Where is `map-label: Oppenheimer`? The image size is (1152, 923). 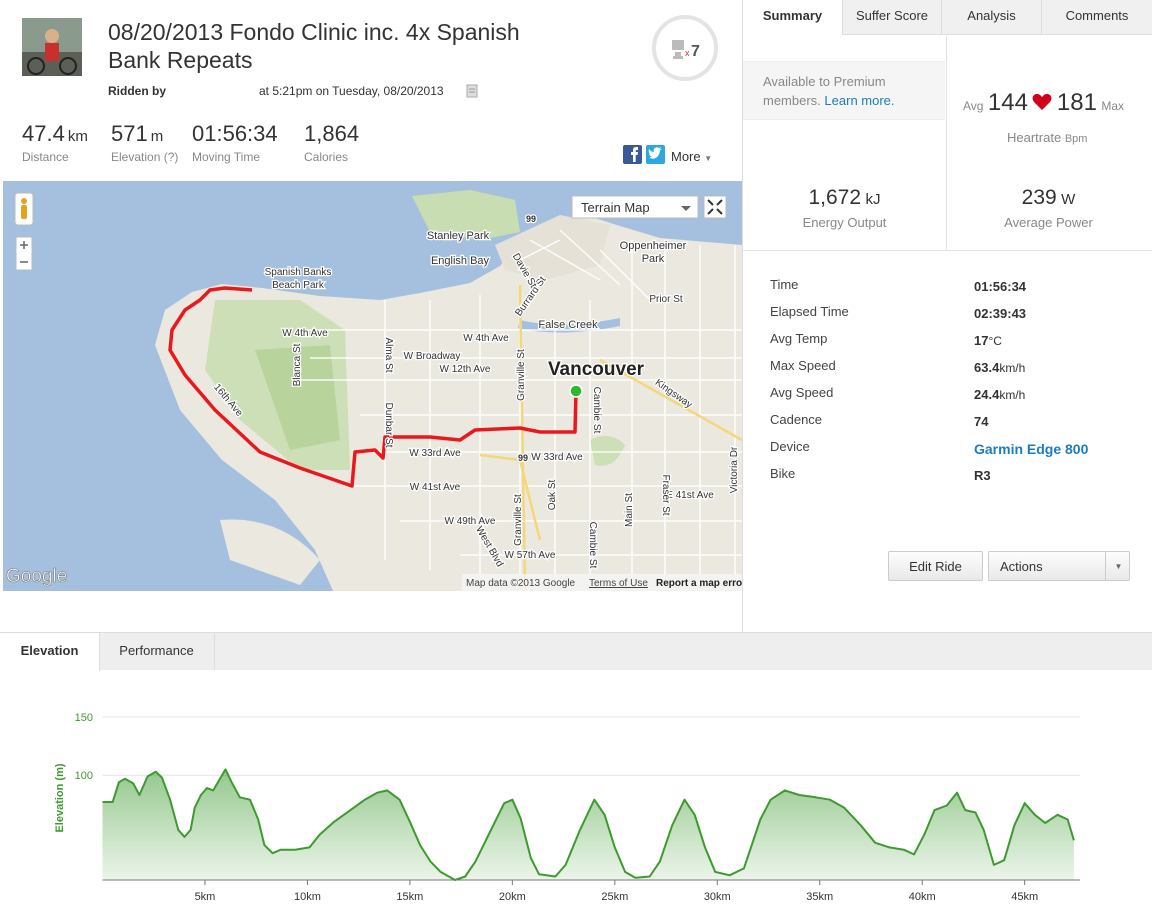 map-label: Oppenheimer is located at coordinates (653, 246).